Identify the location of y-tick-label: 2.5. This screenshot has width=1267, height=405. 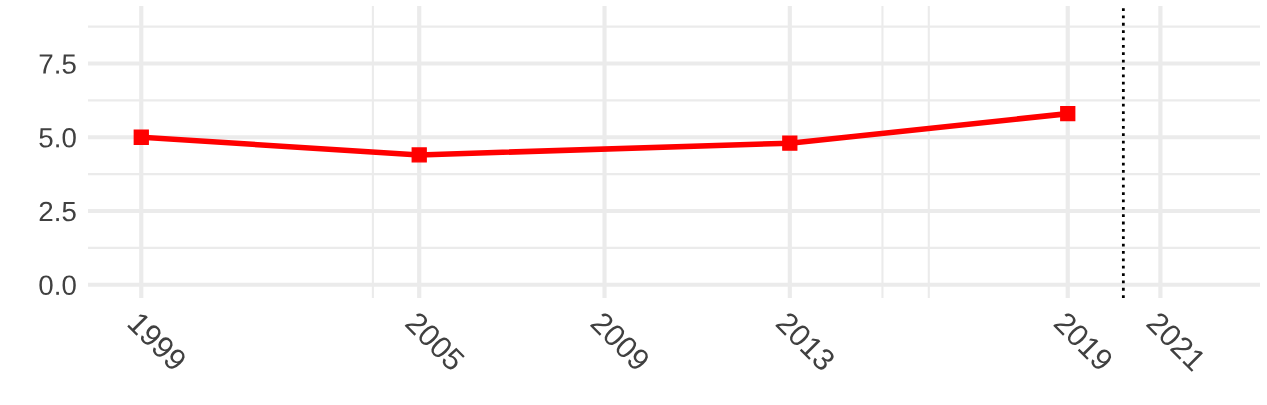
(57, 211).